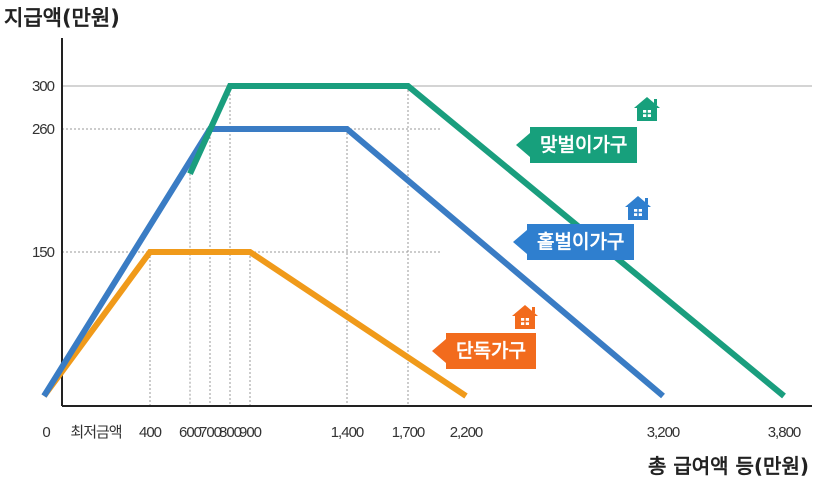 This screenshot has width=815, height=484. I want to click on y-tick-label: 260, so click(43, 129).